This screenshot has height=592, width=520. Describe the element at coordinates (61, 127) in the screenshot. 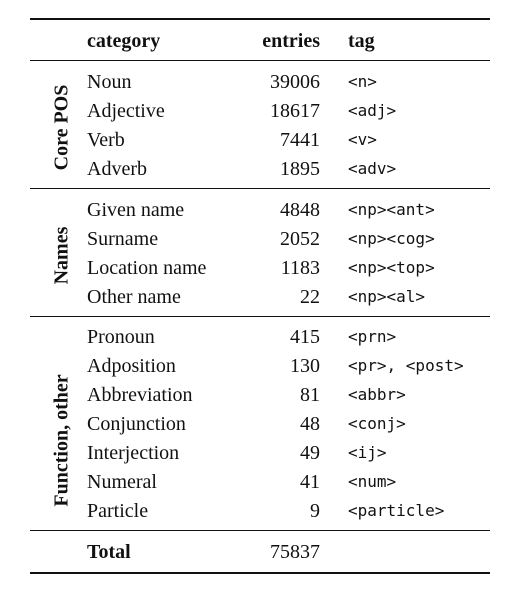

I see `group-label-core-pos: Core POS` at that location.